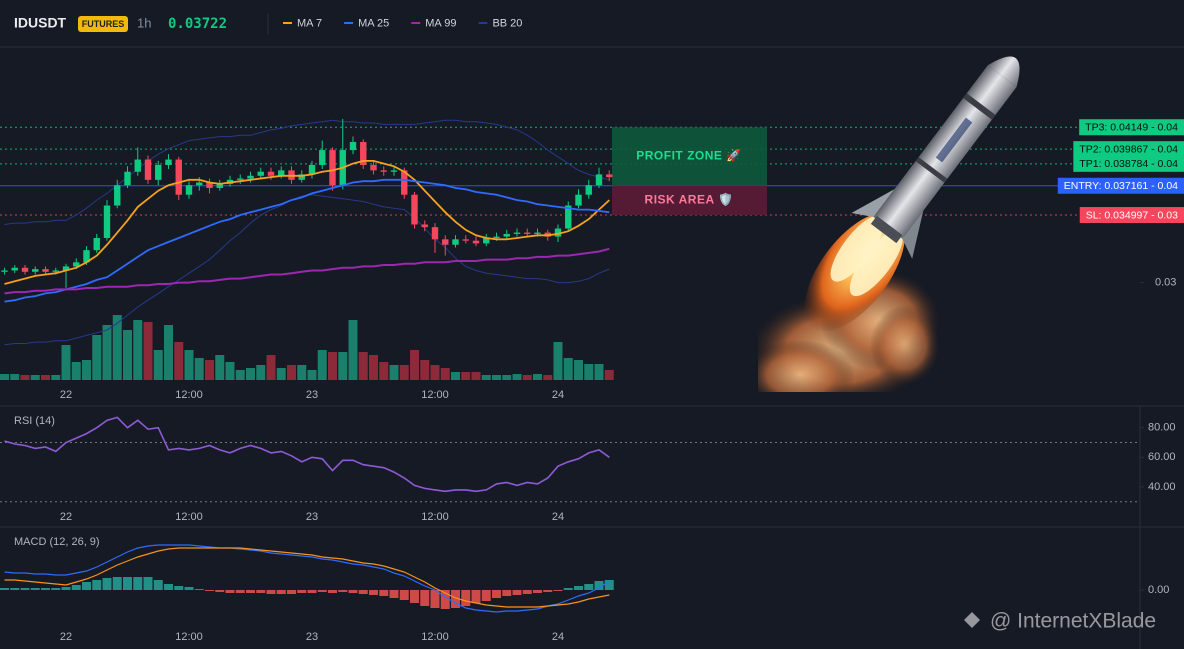 This screenshot has height=649, width=1184. Describe the element at coordinates (1060, 621) in the screenshot. I see `watermark: @ InternetXBlade` at that location.